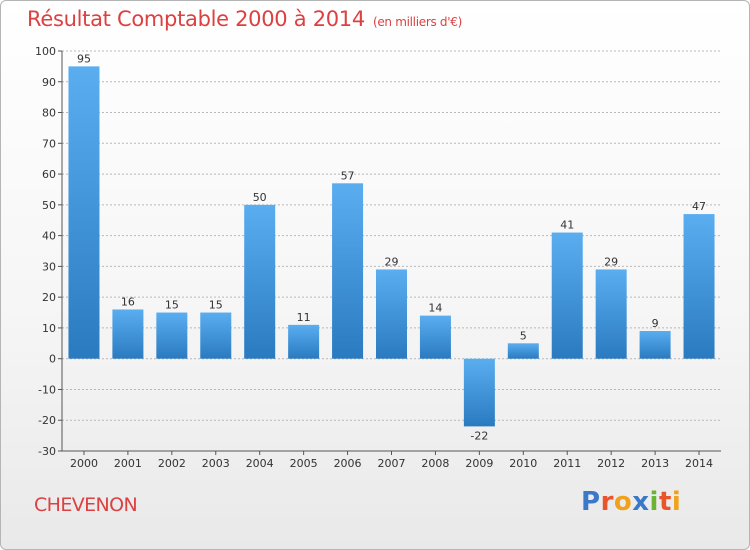  Describe the element at coordinates (84, 58) in the screenshot. I see `value-label: 95` at that location.